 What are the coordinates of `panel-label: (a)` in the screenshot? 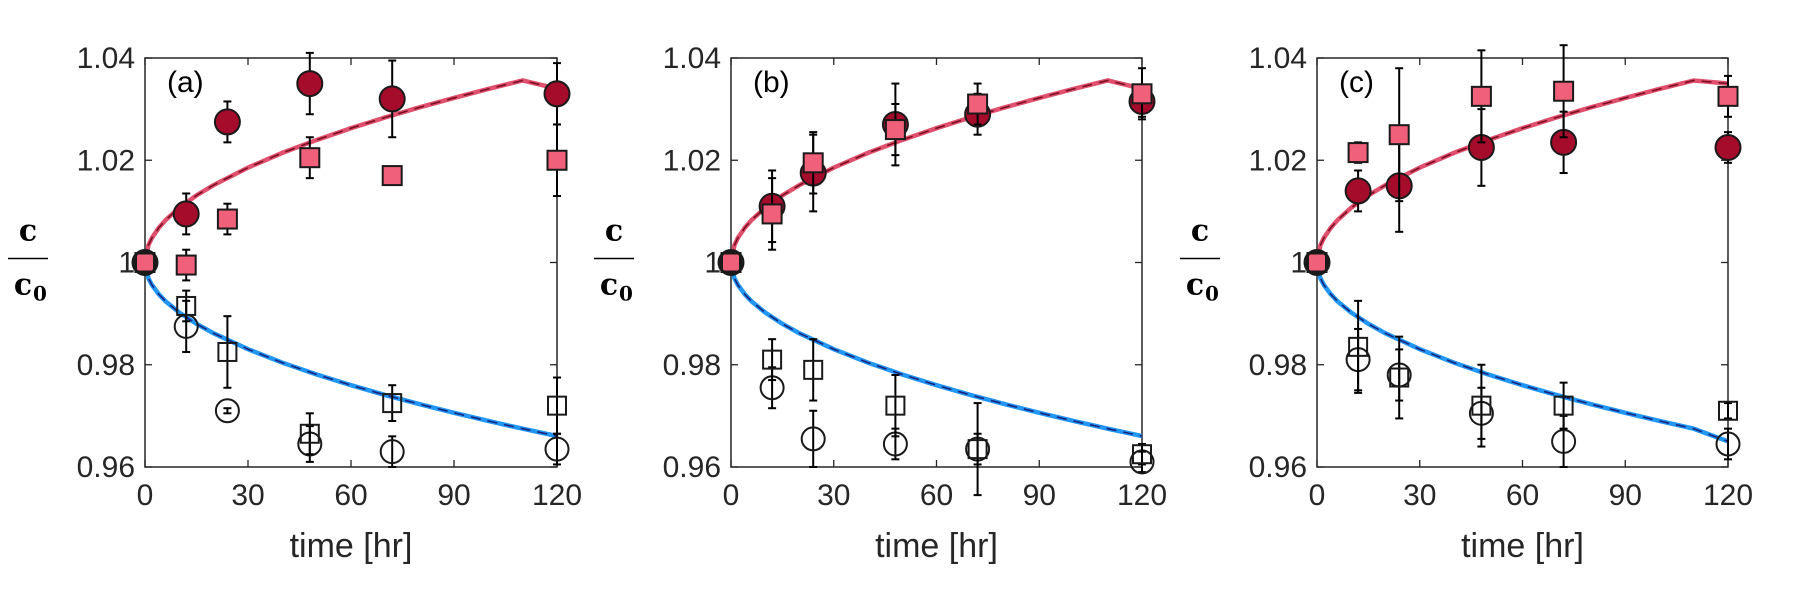 It's located at (185, 82).